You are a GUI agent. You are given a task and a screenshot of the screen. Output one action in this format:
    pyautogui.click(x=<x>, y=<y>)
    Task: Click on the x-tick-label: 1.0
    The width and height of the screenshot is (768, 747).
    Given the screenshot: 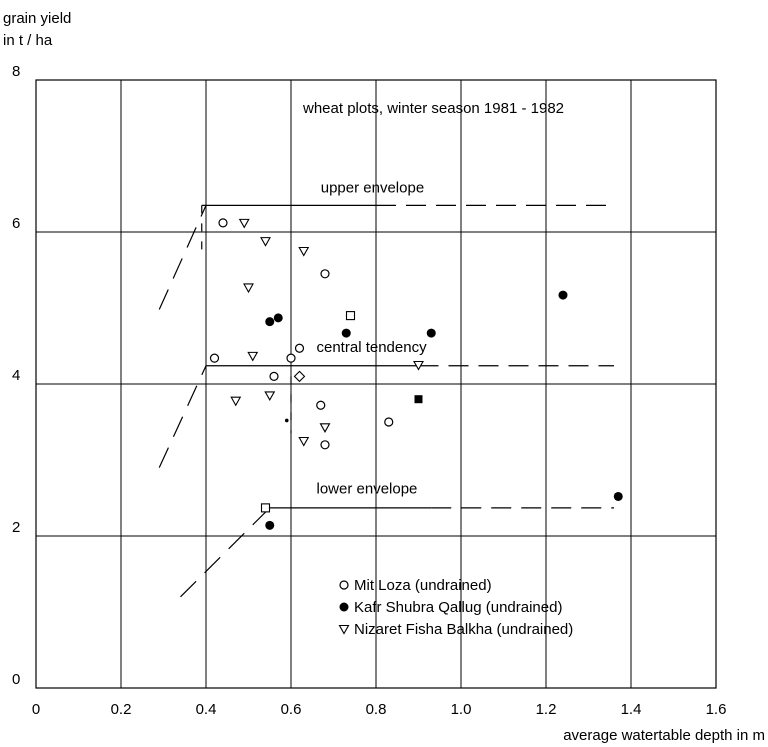 What is the action you would take?
    pyautogui.click(x=461, y=709)
    